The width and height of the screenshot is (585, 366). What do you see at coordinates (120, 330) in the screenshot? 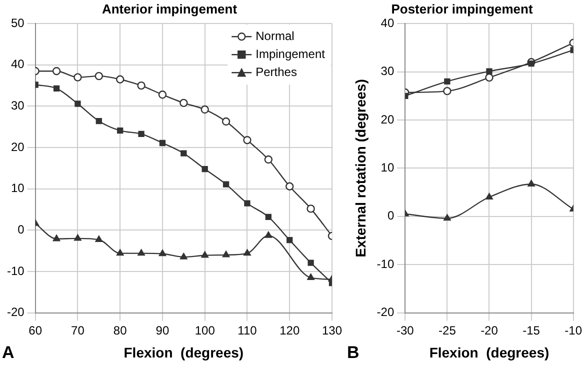
I see `x-tick-label: 80` at bounding box center [120, 330].